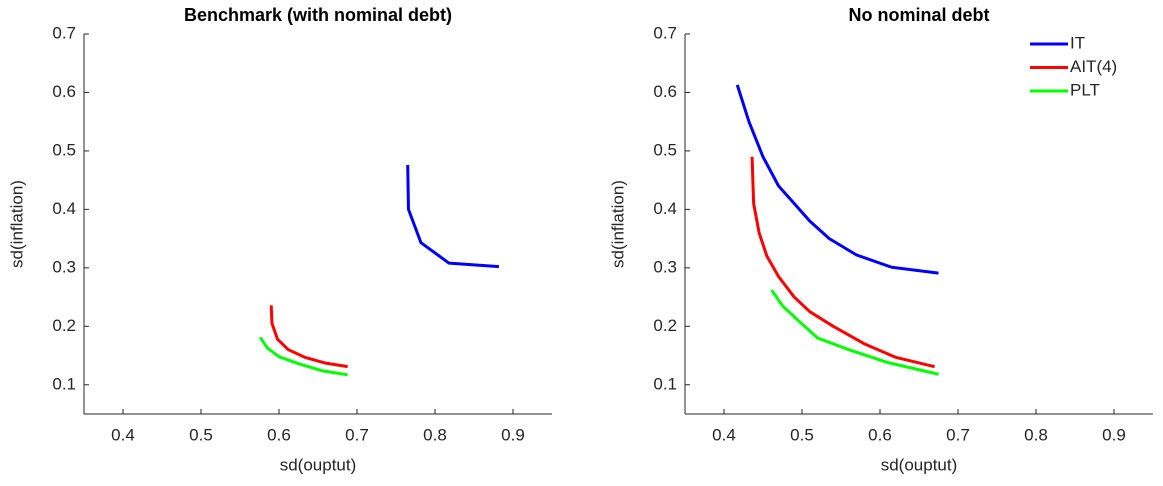 Image resolution: width=1163 pixels, height=486 pixels. Describe the element at coordinates (1077, 42) in the screenshot. I see `legend-label: IT` at that location.